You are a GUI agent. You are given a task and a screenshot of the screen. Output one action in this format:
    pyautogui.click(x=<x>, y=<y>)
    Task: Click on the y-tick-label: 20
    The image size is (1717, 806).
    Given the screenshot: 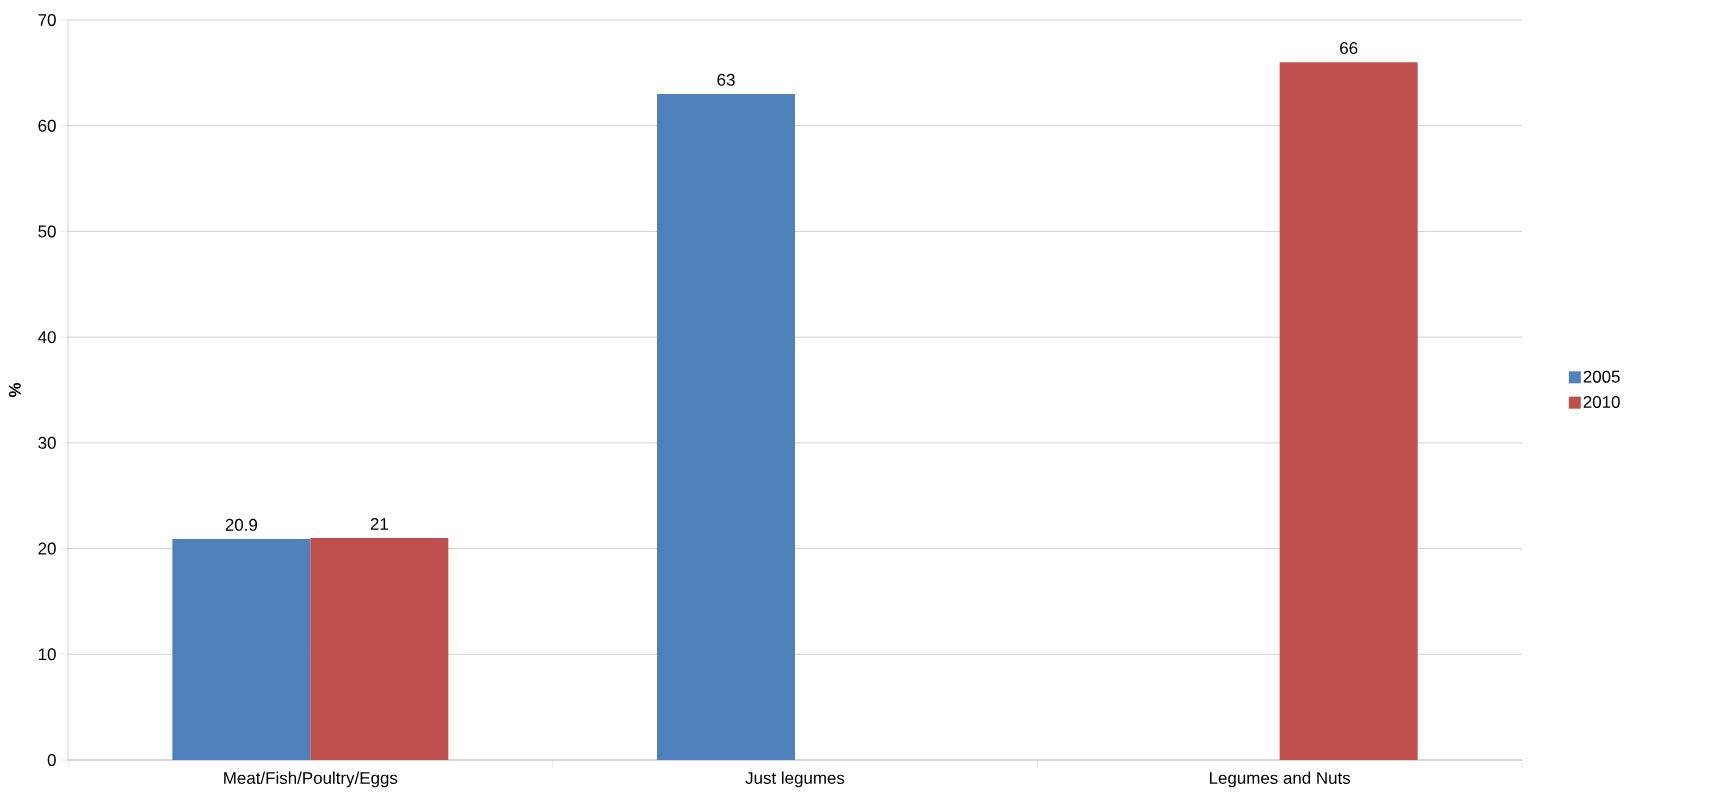 What is the action you would take?
    pyautogui.click(x=47, y=548)
    